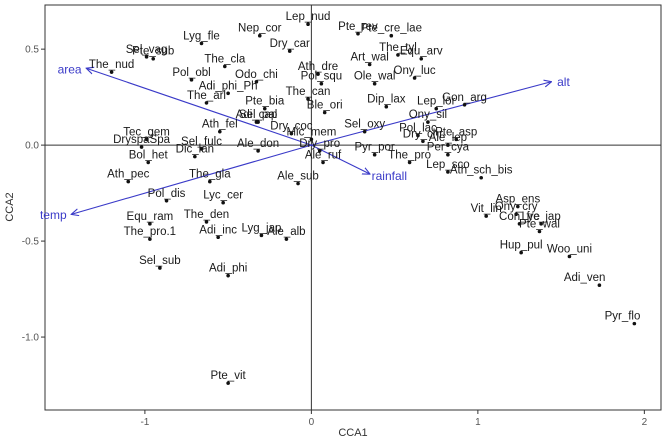 The width and height of the screenshot is (668, 442). I want to click on species-label: Mic_mem, so click(311, 132).